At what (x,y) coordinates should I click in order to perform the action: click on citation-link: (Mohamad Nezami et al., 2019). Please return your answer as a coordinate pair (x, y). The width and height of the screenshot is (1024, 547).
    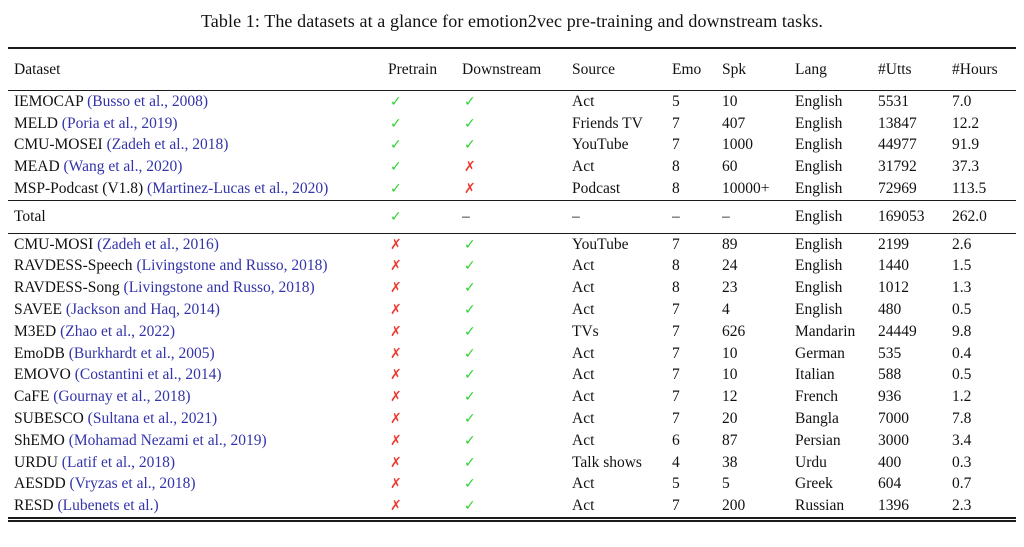
    Looking at the image, I should click on (167, 440).